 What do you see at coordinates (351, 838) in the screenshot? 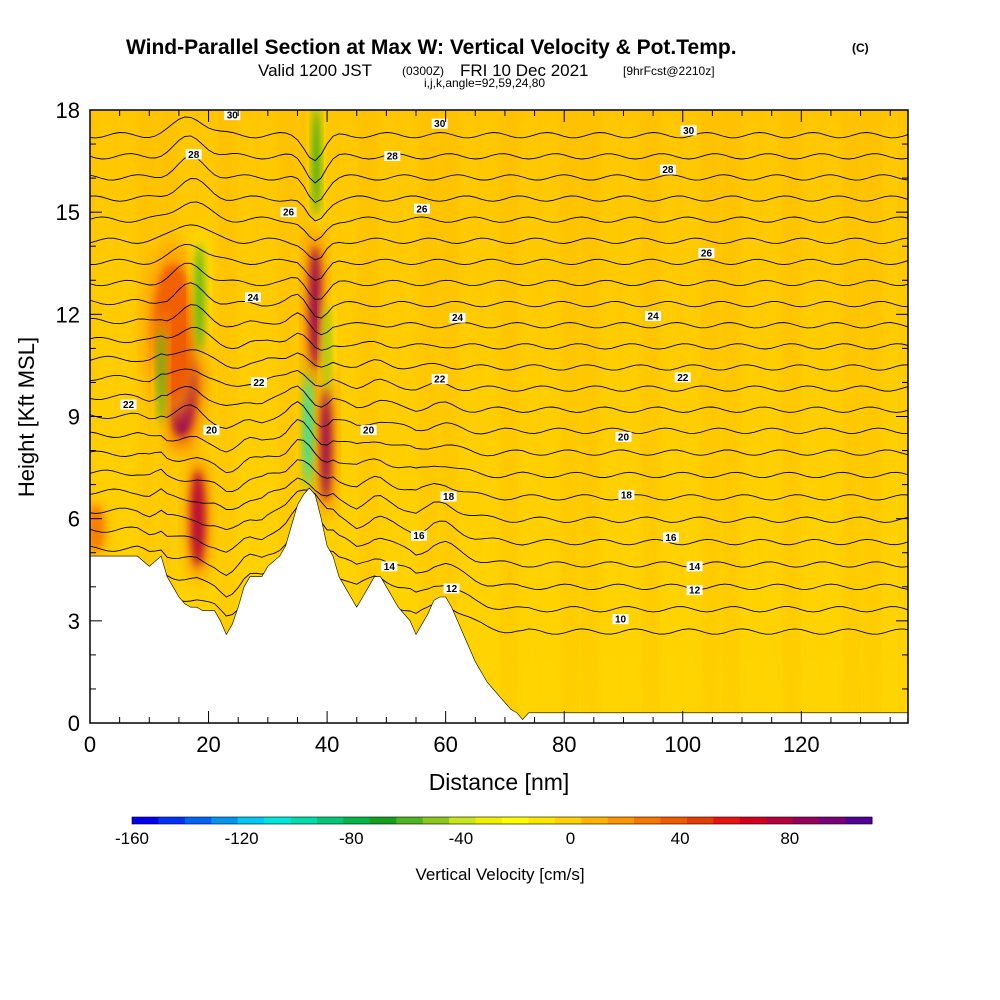
I see `colorbar-tick-label: -80` at bounding box center [351, 838].